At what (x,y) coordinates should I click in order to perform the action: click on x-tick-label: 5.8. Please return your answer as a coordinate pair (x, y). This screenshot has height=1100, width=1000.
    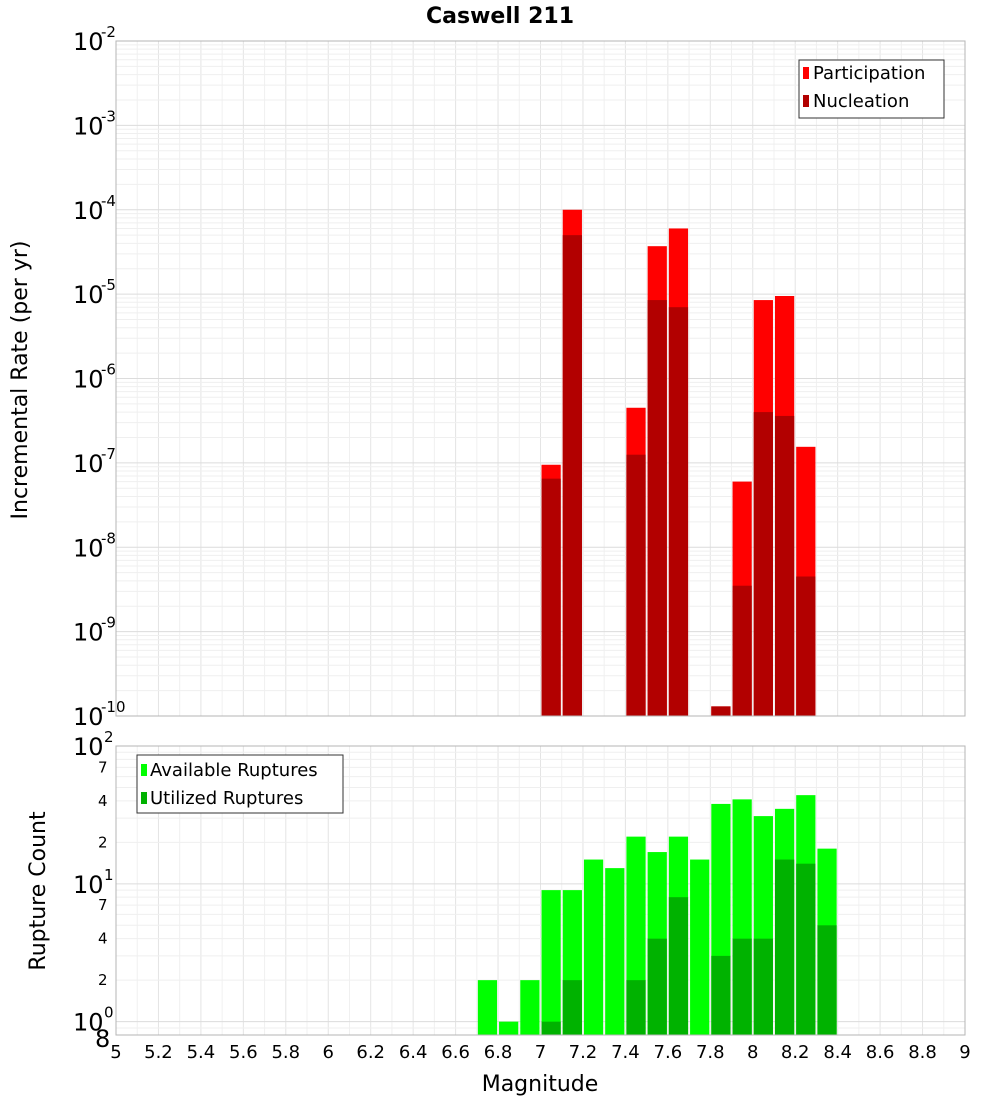
    Looking at the image, I should click on (285, 1052).